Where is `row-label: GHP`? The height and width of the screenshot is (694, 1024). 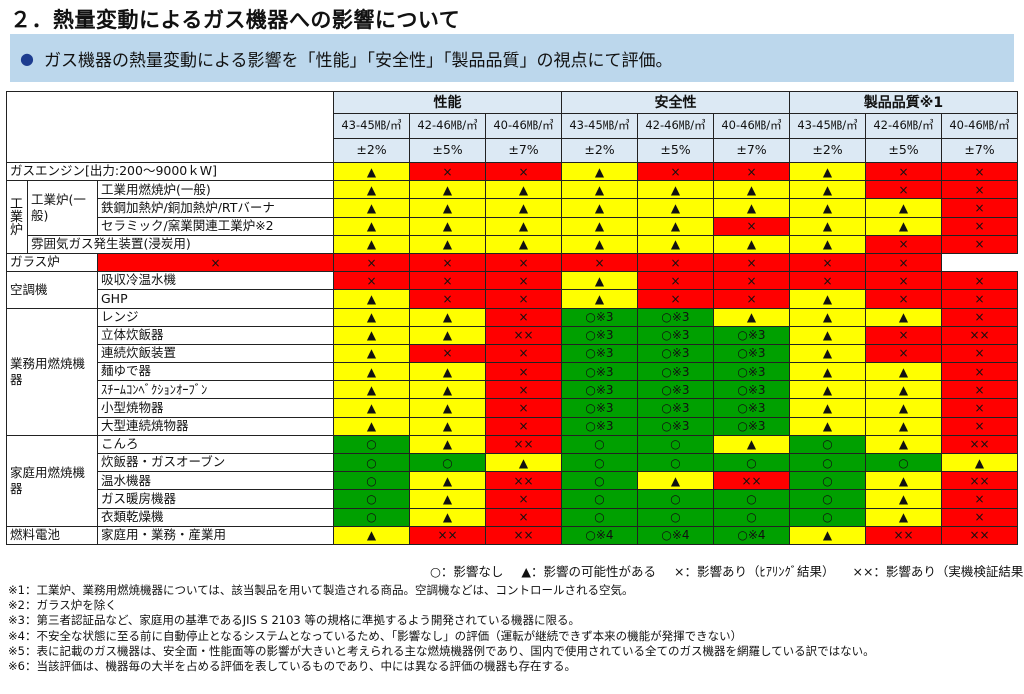
row-label: GHP is located at coordinates (215, 299).